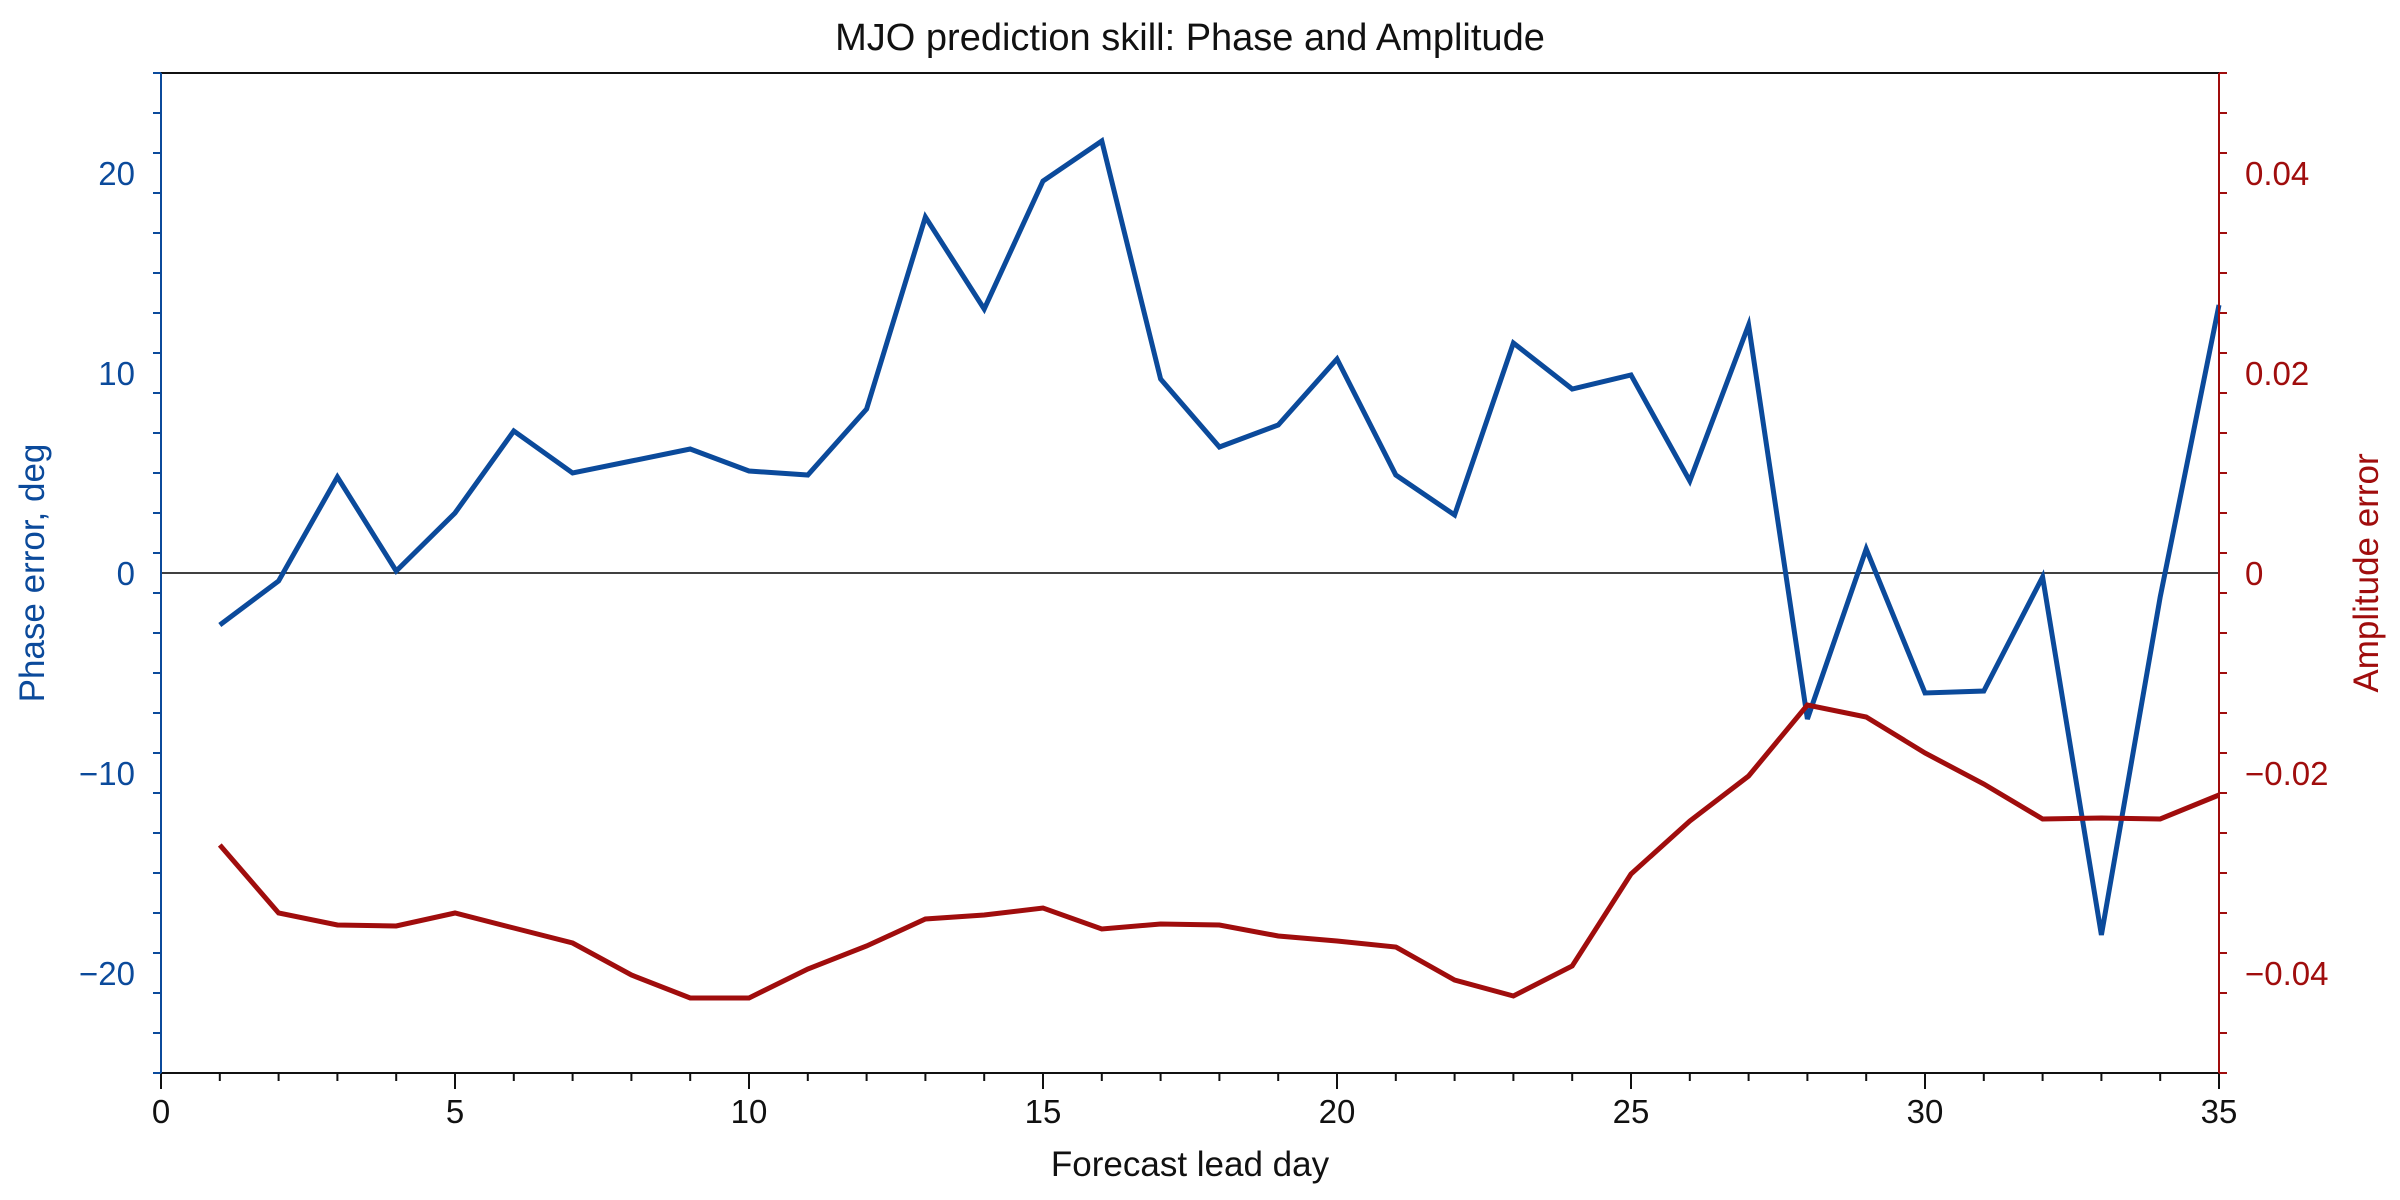 This screenshot has height=1200, width=2400. I want to click on y-right-tick-label: −0.04, so click(2287, 973).